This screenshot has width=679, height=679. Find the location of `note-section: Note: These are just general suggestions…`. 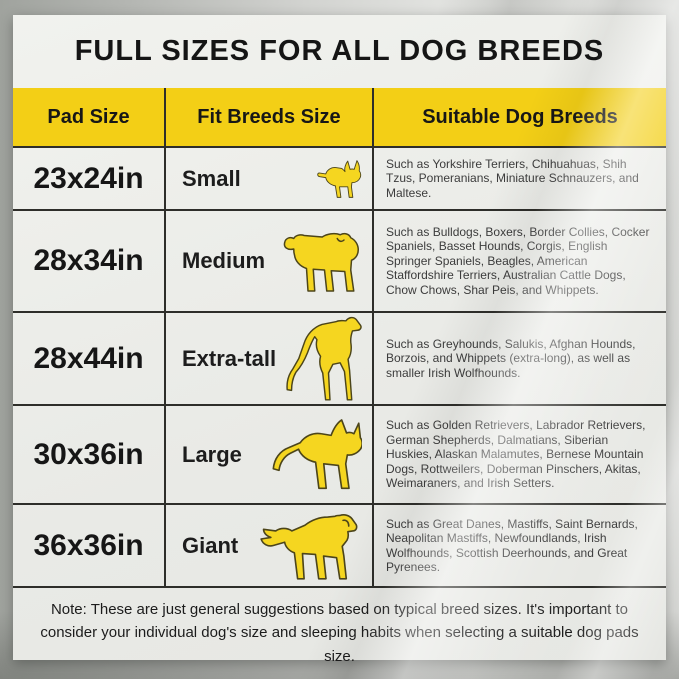

note-section: Note: These are just general suggestions… is located at coordinates (339, 628).